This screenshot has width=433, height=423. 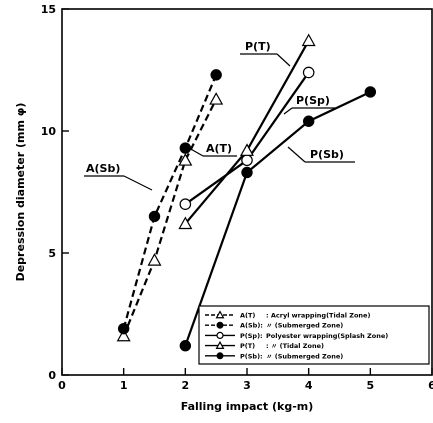 What do you see at coordinates (304, 326) in the screenshot?
I see `legend-desc-asb: 〃 (Submerged Zone)` at bounding box center [304, 326].